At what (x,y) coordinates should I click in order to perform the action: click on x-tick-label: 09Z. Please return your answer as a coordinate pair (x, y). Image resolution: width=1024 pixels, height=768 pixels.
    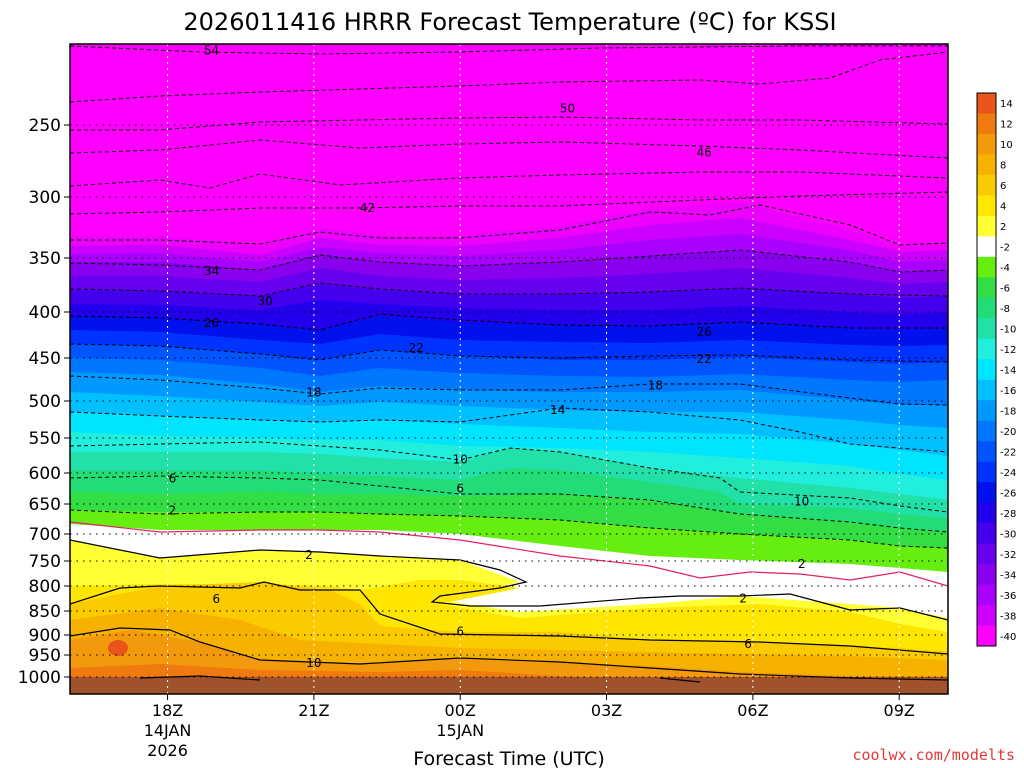
    Looking at the image, I should click on (899, 710).